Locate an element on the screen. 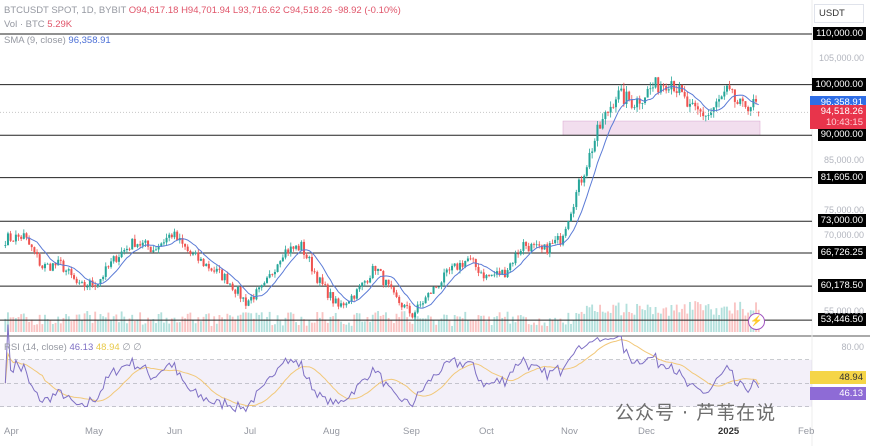  lightning-icon: ⚡ is located at coordinates (756, 321).